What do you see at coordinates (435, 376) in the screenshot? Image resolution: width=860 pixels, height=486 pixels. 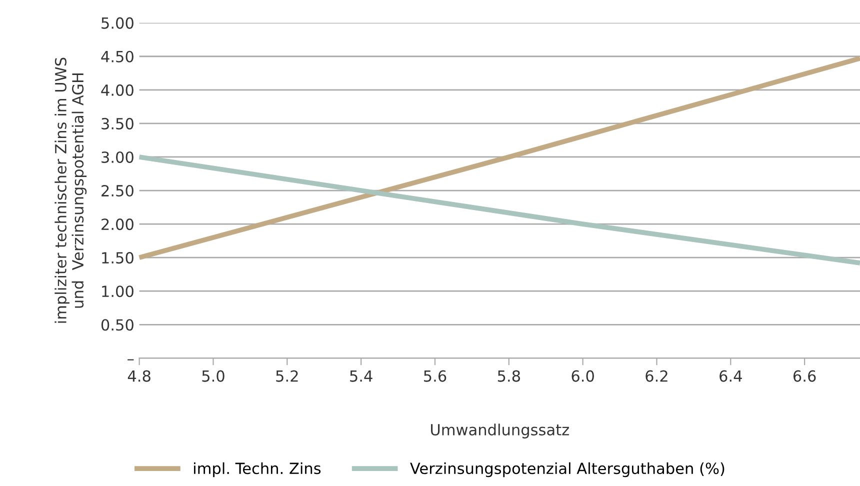 I see `x-tick-label: 5.6` at bounding box center [435, 376].